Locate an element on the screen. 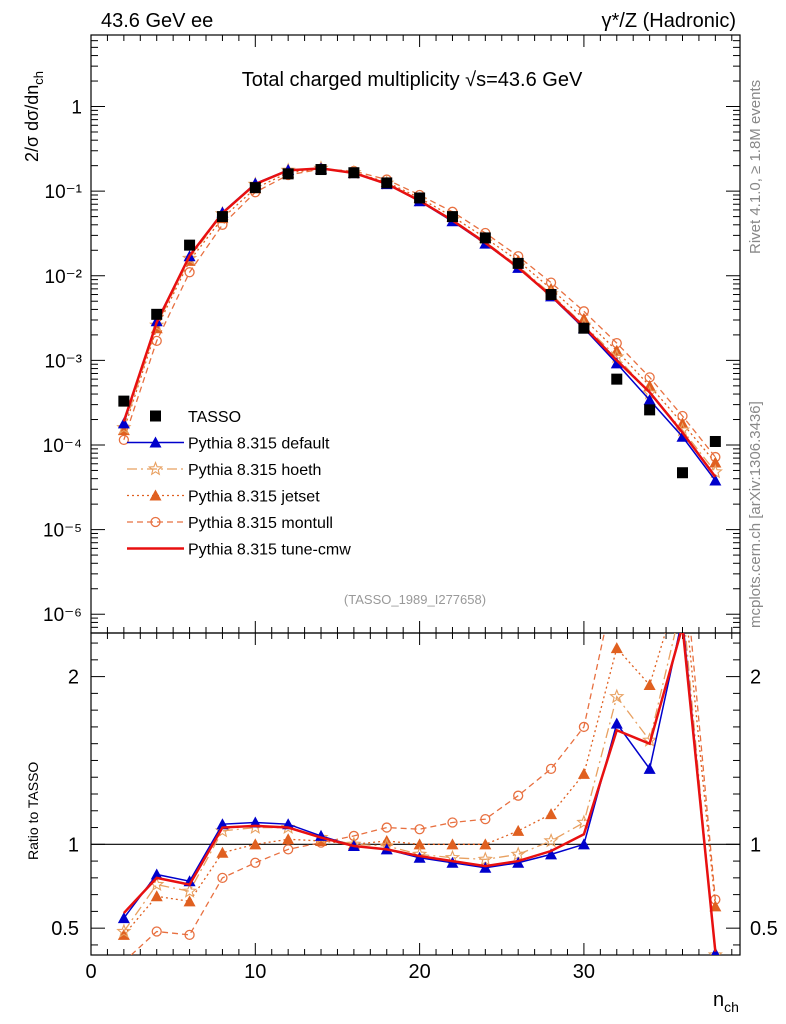  y-tick-label: 2 is located at coordinates (73, 678).